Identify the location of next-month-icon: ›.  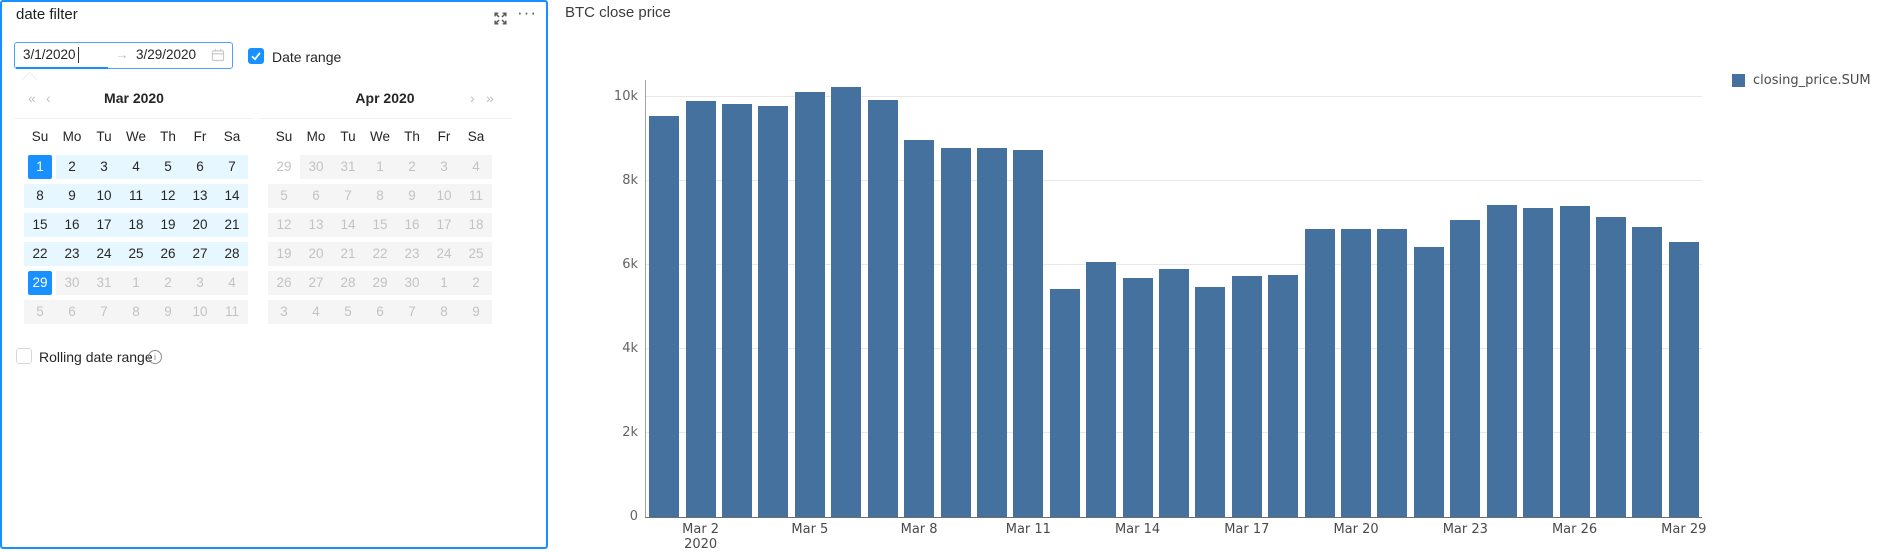
(472, 98).